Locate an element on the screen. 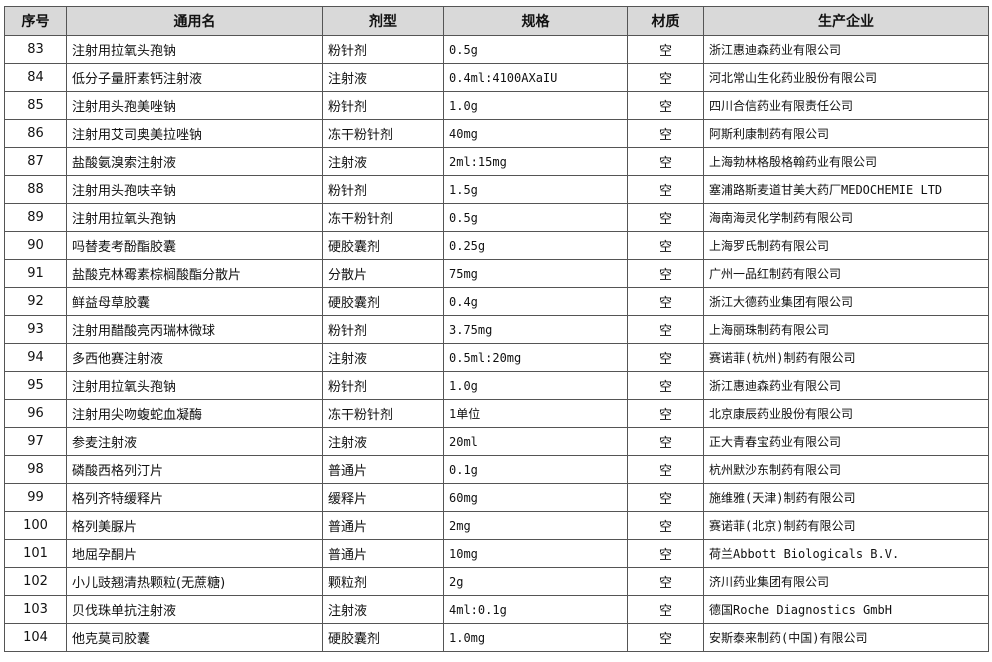  table-cell: 40mg is located at coordinates (535, 133).